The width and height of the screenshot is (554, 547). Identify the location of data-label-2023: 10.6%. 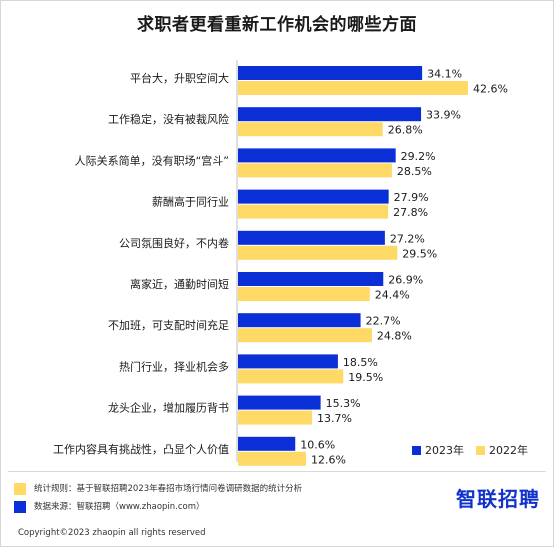
(317, 444).